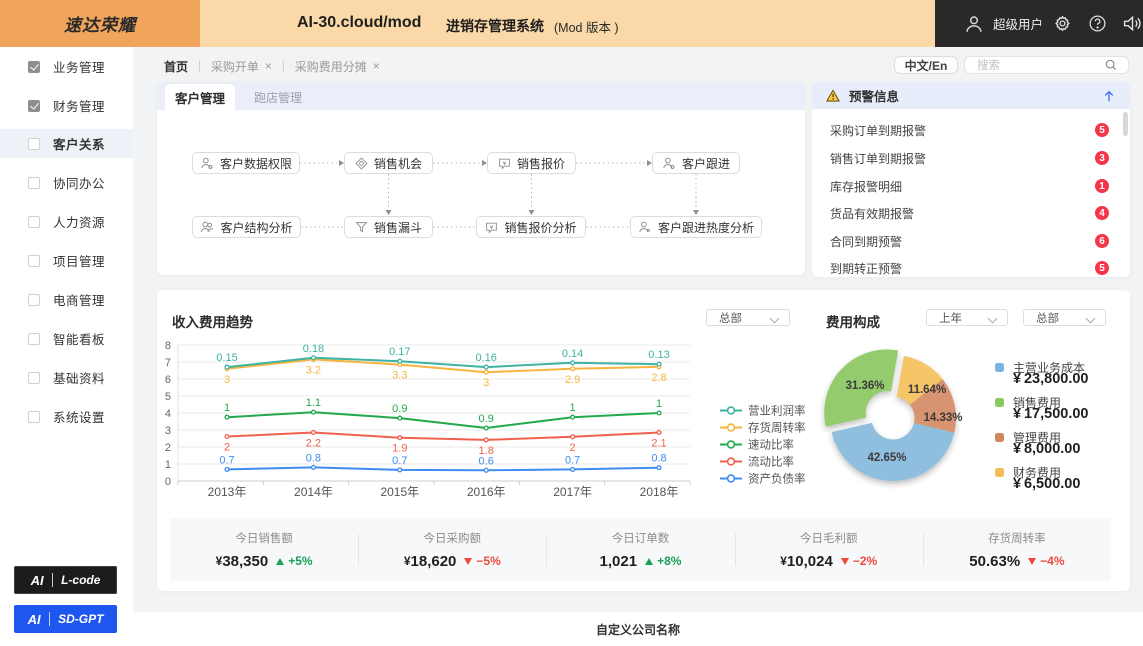 The width and height of the screenshot is (1143, 646). What do you see at coordinates (777, 479) in the screenshot?
I see `svg-text: 资产负债率` at bounding box center [777, 479].